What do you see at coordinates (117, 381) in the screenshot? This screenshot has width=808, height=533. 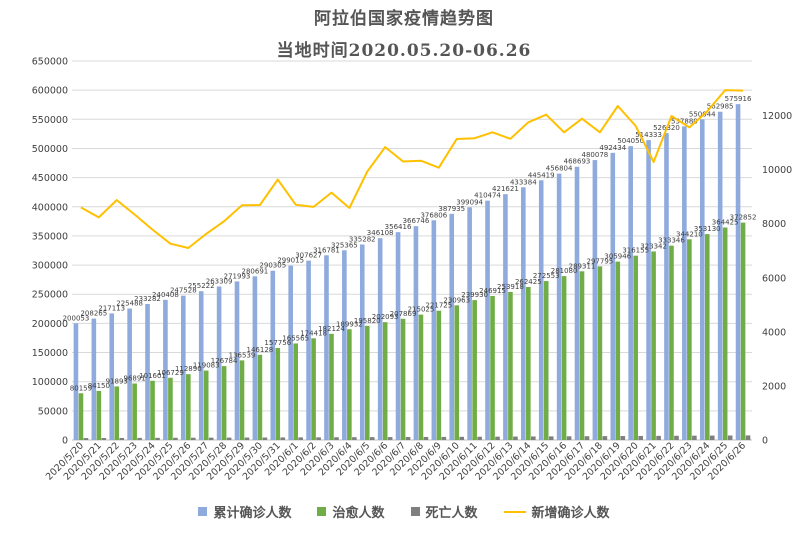 I see `data-label-recovered: 91893` at bounding box center [117, 381].